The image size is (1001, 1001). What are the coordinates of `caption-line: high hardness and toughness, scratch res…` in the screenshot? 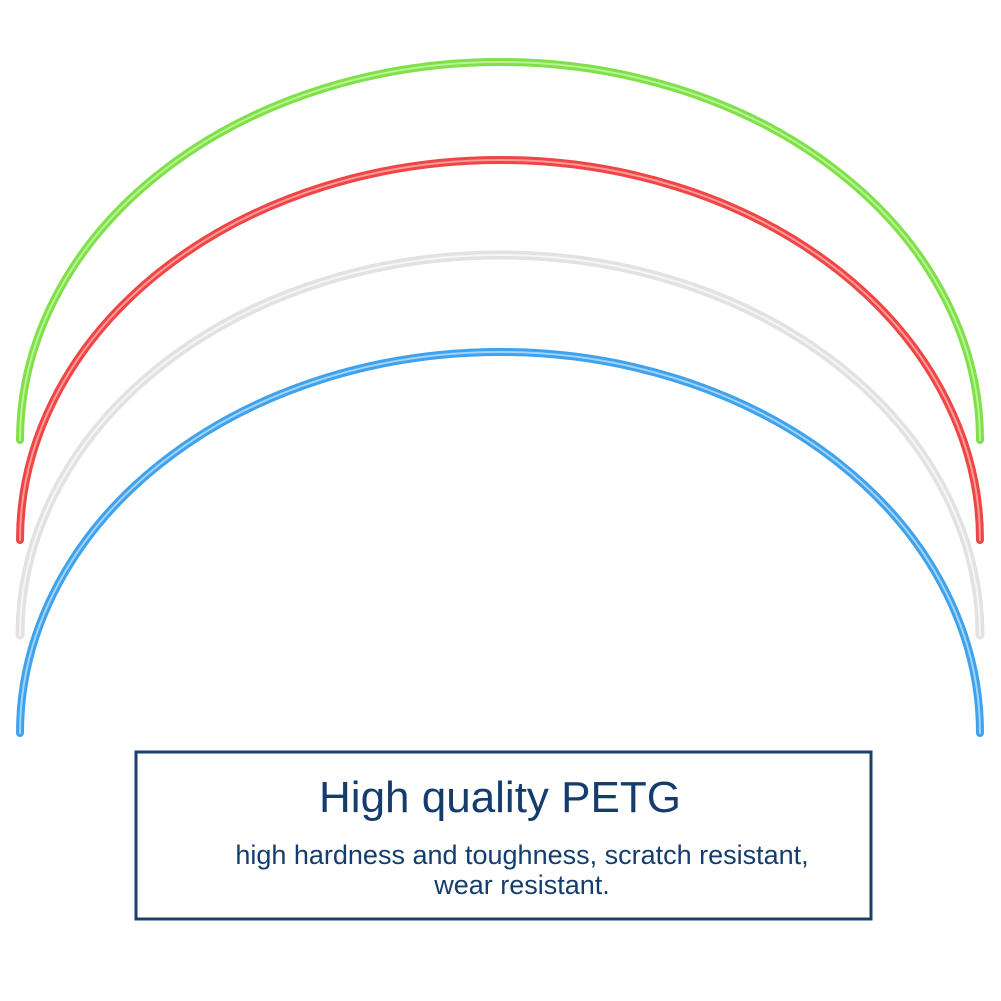 It's located at (521, 855).